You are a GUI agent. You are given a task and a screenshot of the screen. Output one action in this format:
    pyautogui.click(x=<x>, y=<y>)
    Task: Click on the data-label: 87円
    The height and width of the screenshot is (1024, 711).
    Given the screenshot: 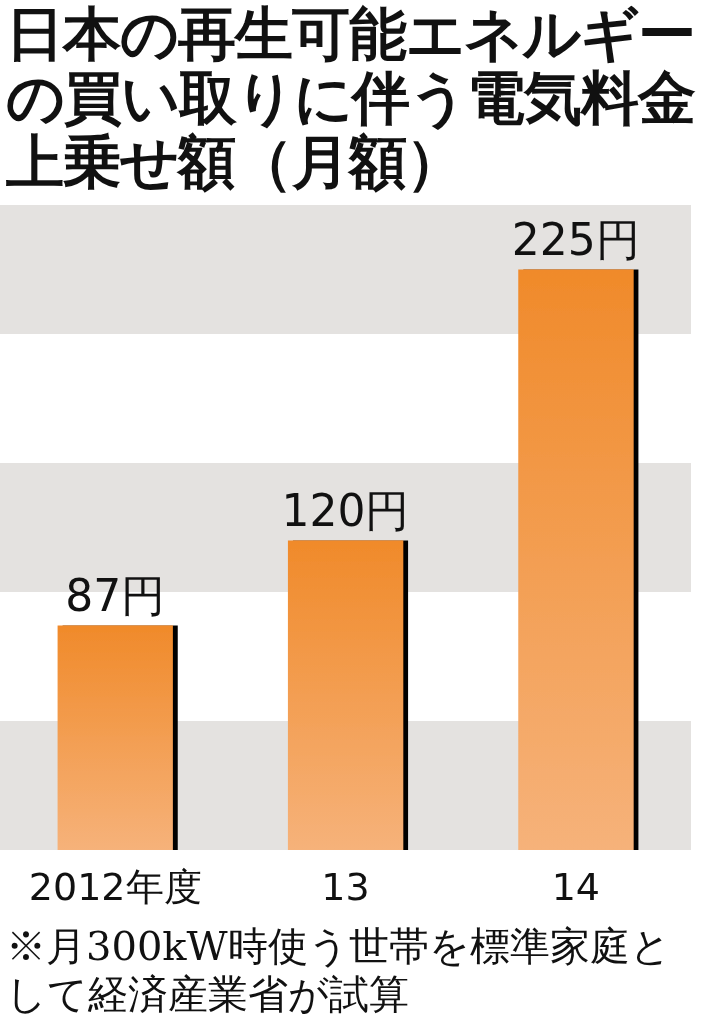 What is the action you would take?
    pyautogui.click(x=115, y=596)
    